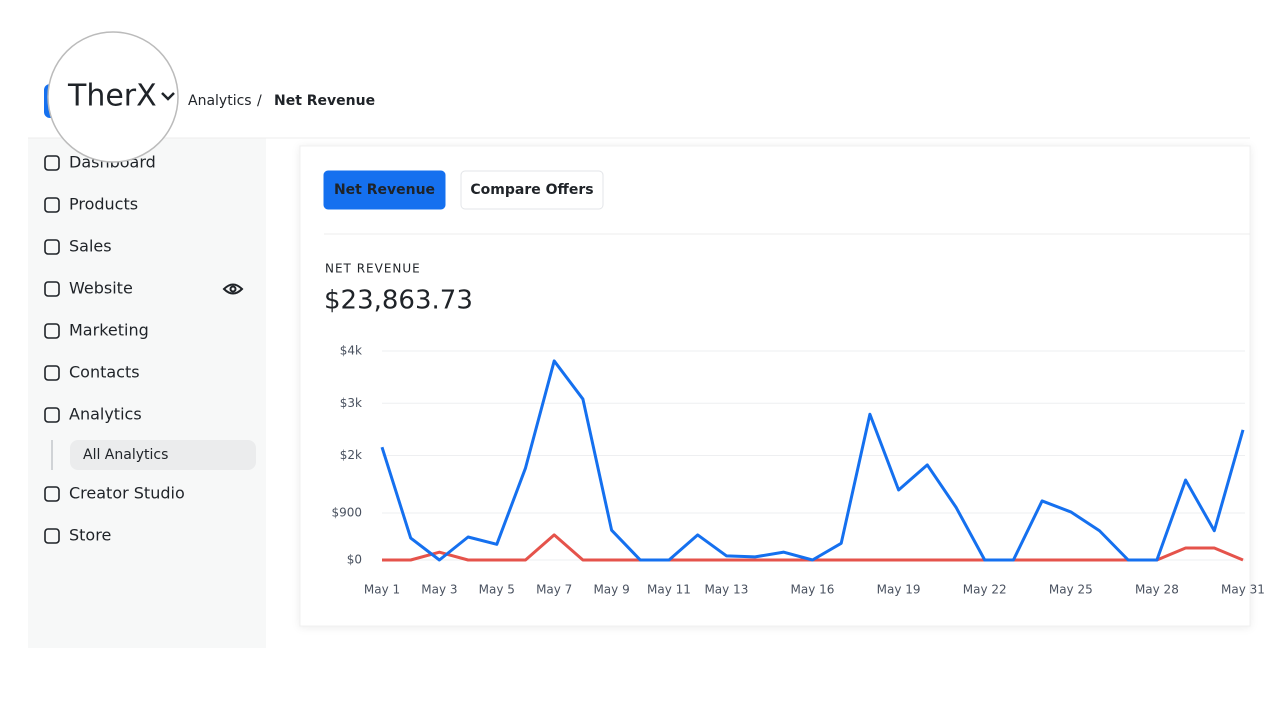  Describe the element at coordinates (497, 590) in the screenshot. I see `x-tick-label: May 5` at that location.